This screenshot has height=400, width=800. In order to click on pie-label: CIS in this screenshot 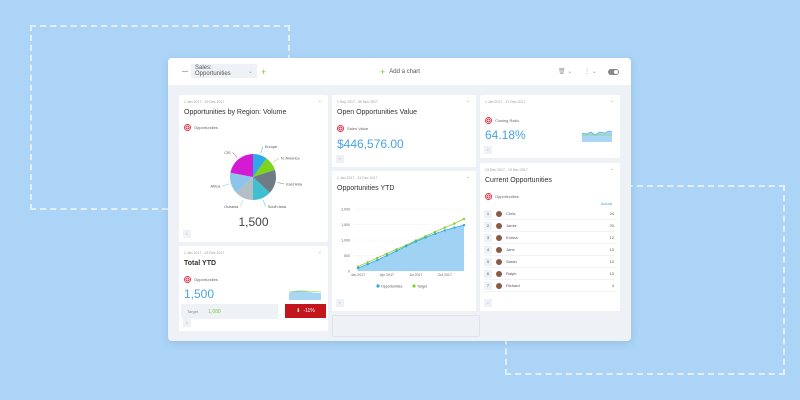, I will do `click(227, 153)`.